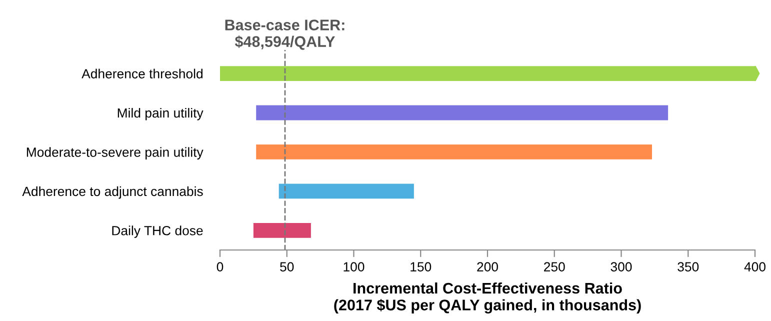 The height and width of the screenshot is (321, 771). I want to click on x-tick-label: 250, so click(554, 267).